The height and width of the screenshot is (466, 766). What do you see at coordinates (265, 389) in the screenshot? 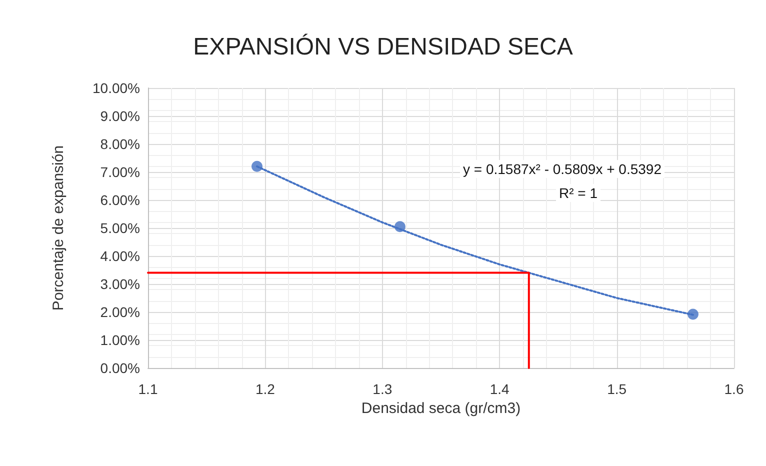
I see `x-tick-label: 1.2` at bounding box center [265, 389].